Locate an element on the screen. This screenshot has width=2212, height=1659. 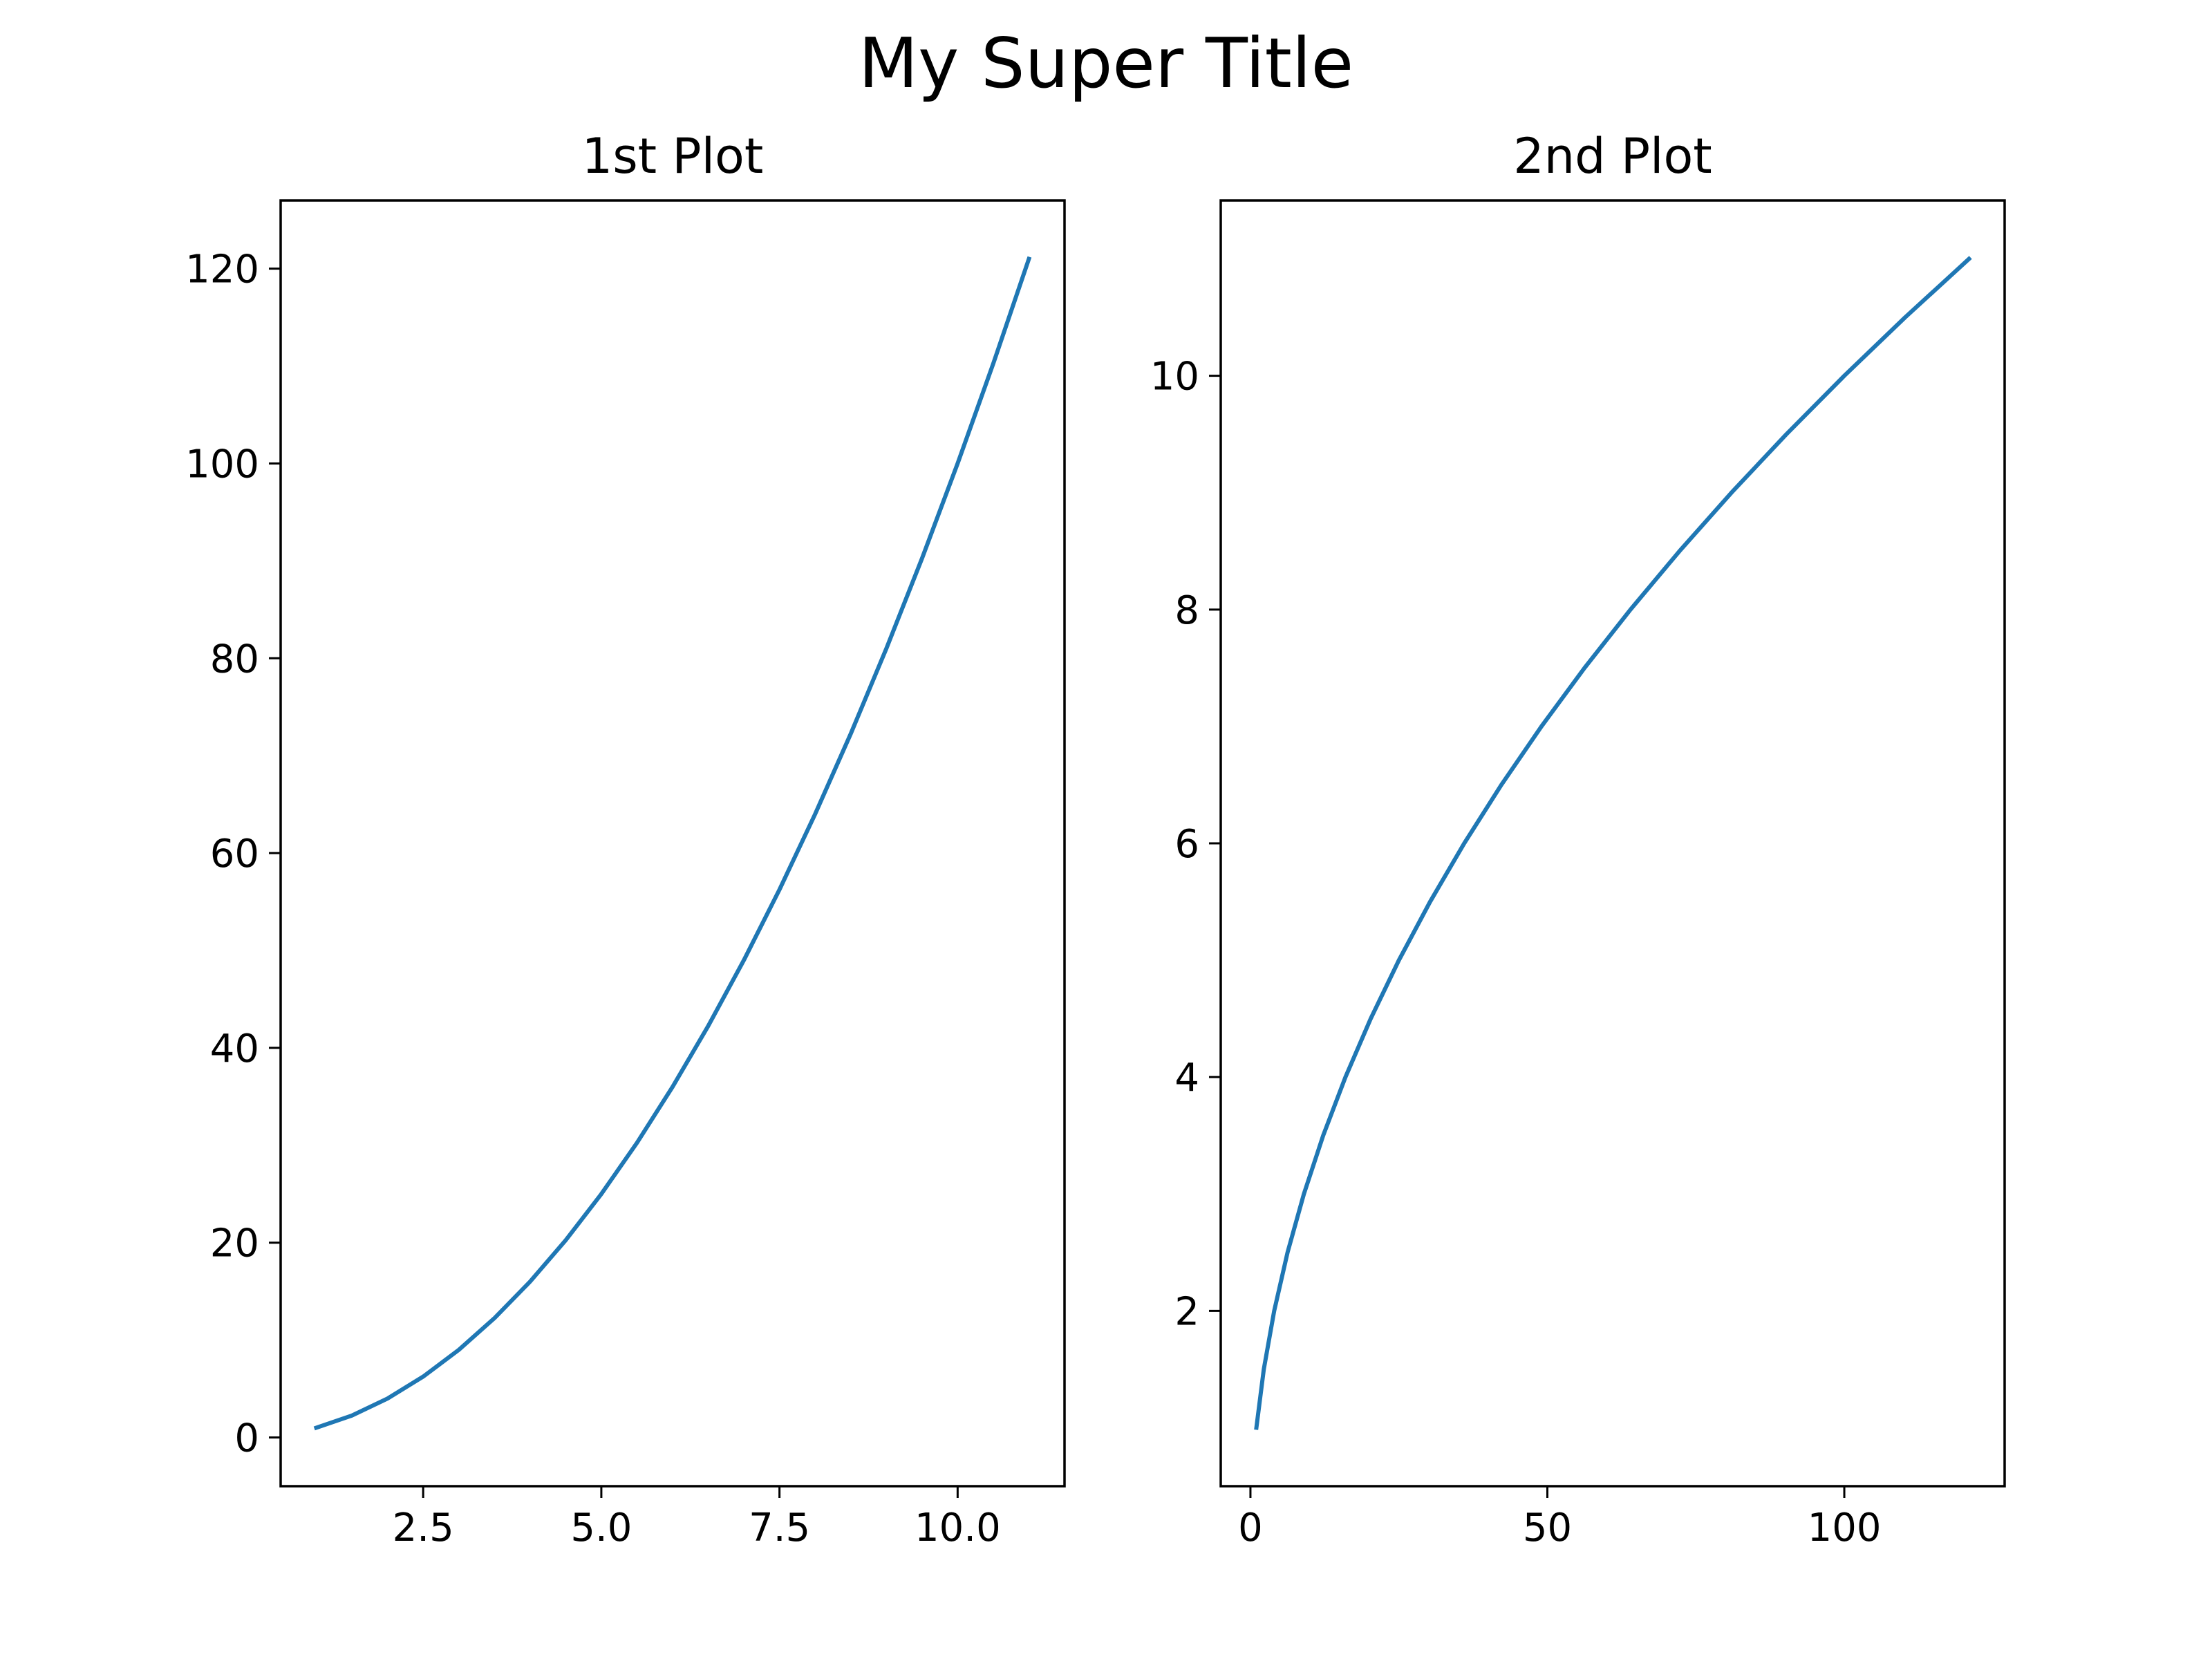
y-tick-label: 20 is located at coordinates (235, 1243).